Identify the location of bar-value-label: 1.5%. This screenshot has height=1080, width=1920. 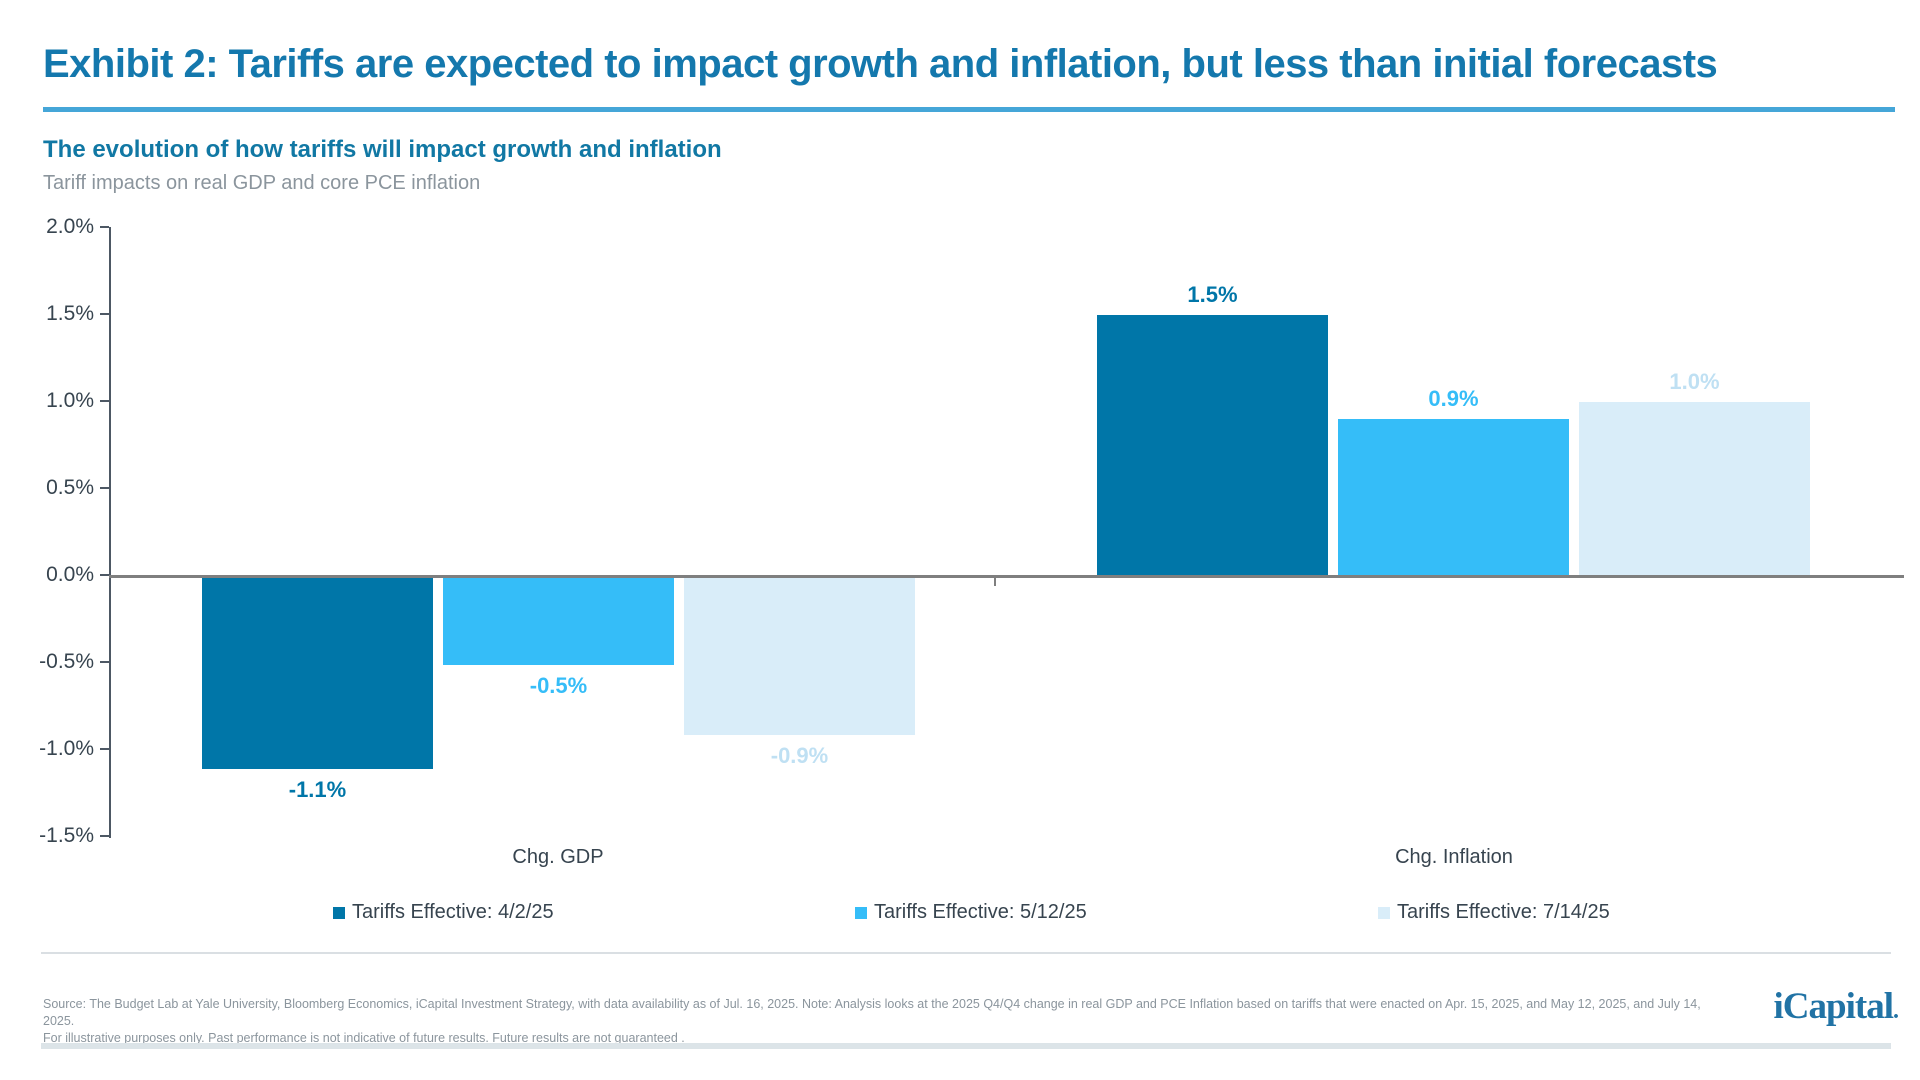
(1212, 294).